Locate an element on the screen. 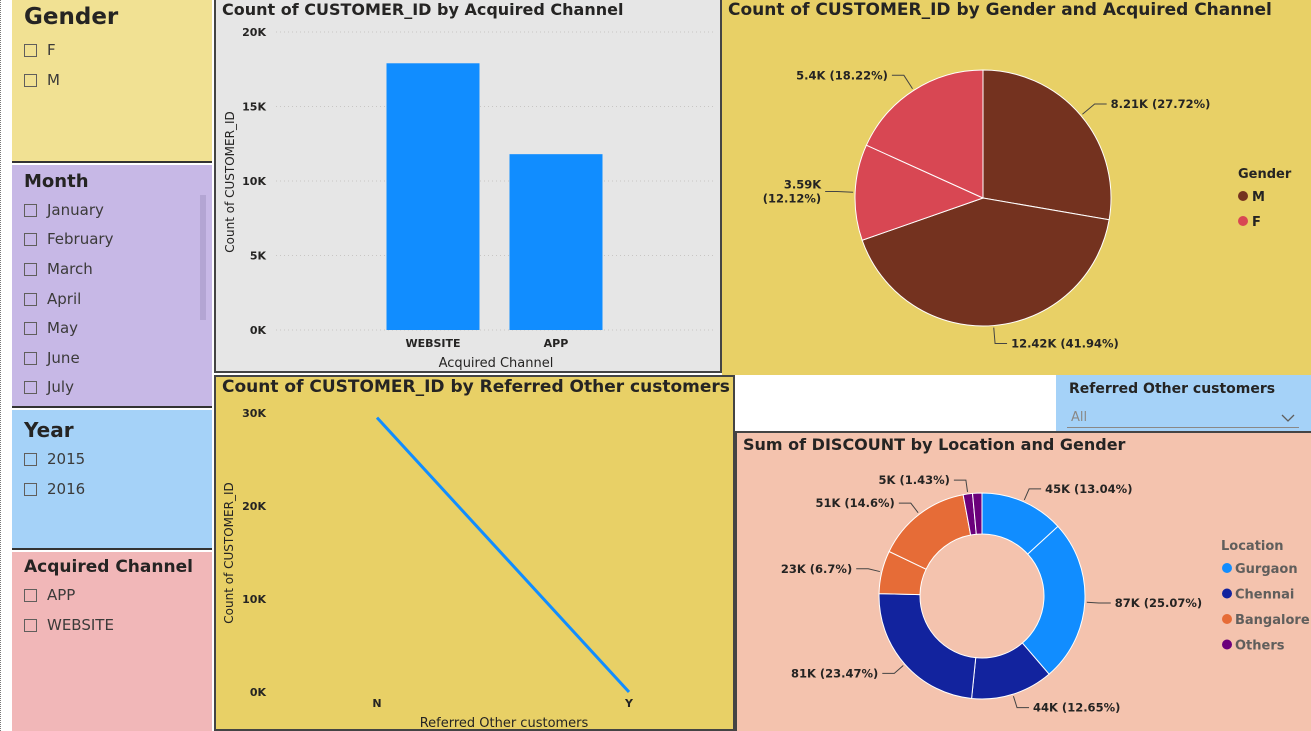 This screenshot has width=1311, height=731. y-tick-label: 15K is located at coordinates (254, 107).